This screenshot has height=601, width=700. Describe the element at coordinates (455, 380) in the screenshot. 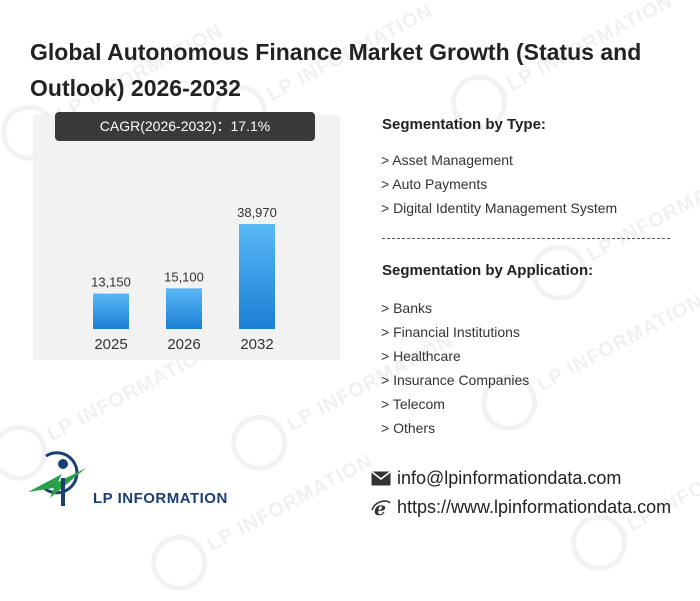

I see `list-item: > Insurance Companies` at that location.